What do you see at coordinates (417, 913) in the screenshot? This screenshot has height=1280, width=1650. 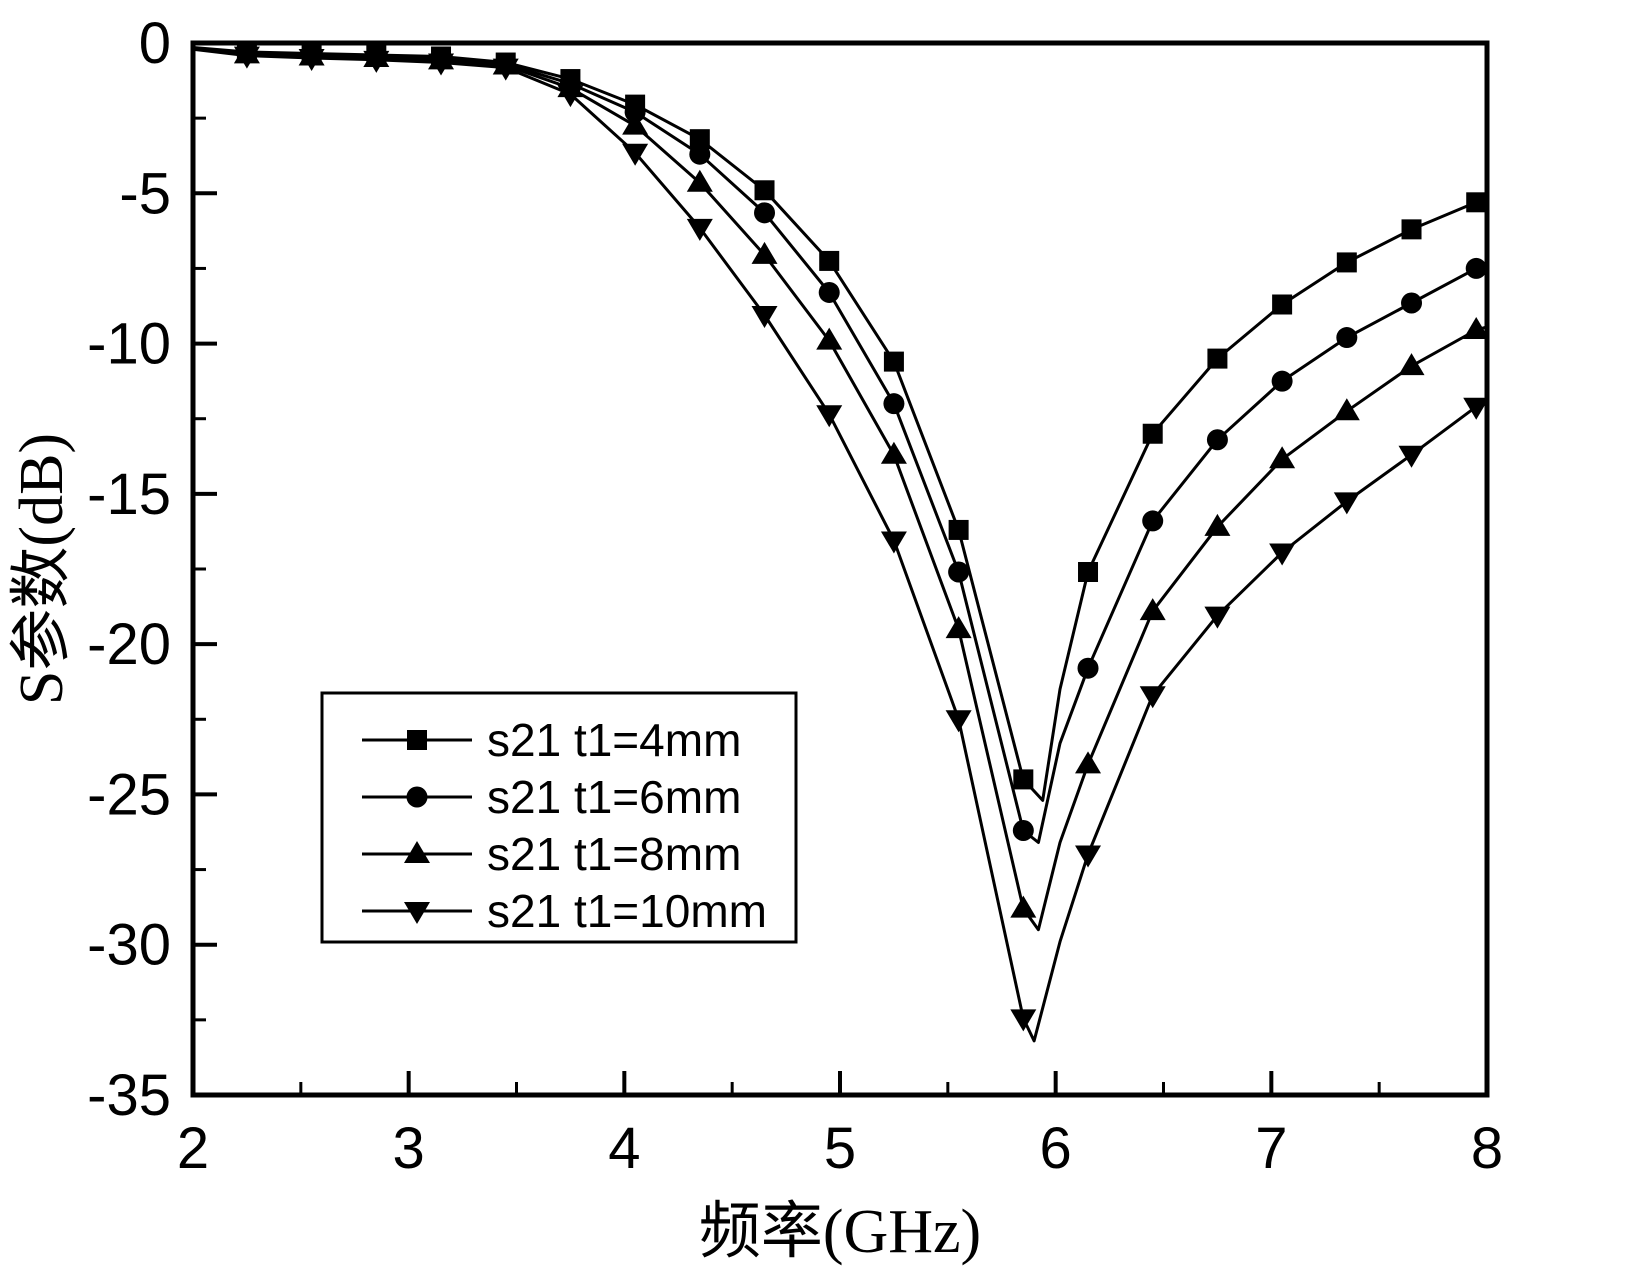 I see `legend-marker-triangle-down` at bounding box center [417, 913].